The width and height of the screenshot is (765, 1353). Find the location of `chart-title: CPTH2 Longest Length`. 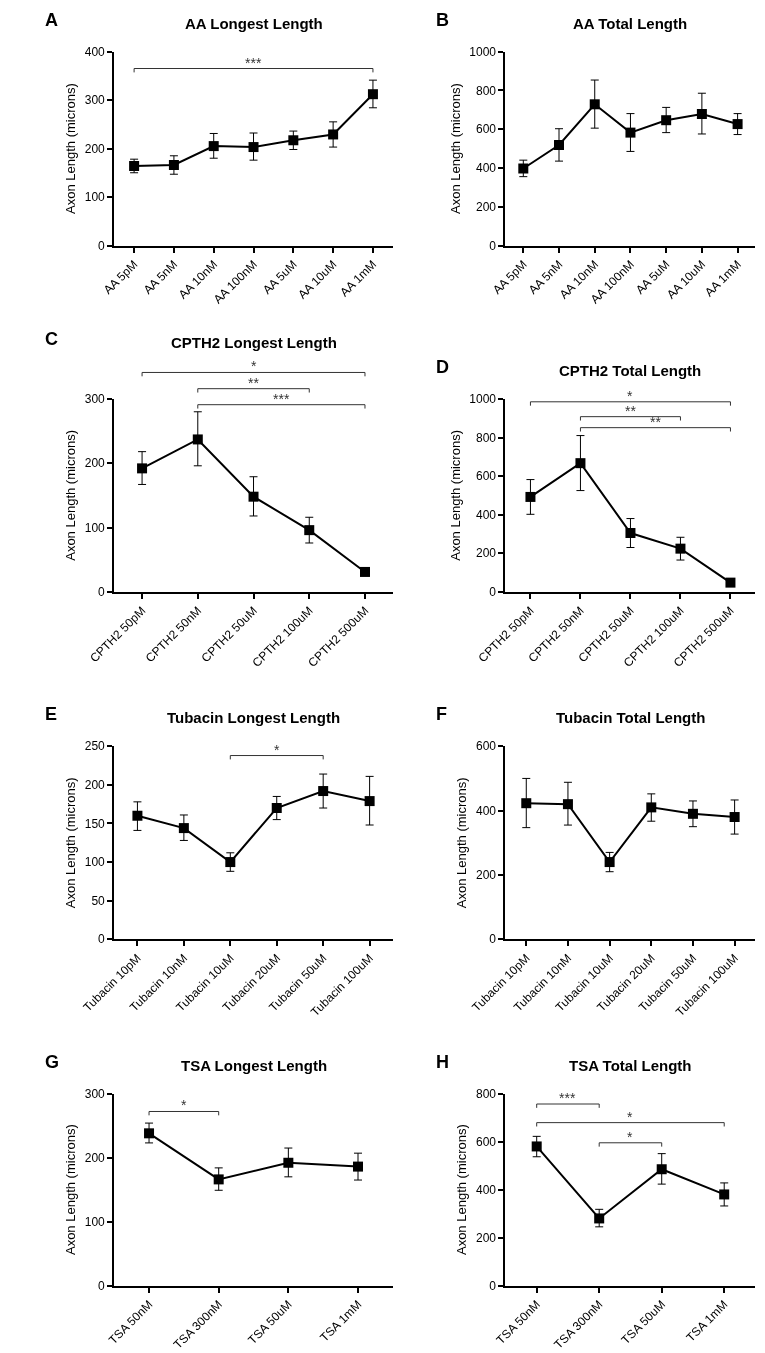

chart-title: CPTH2 Longest Length is located at coordinates (254, 342).